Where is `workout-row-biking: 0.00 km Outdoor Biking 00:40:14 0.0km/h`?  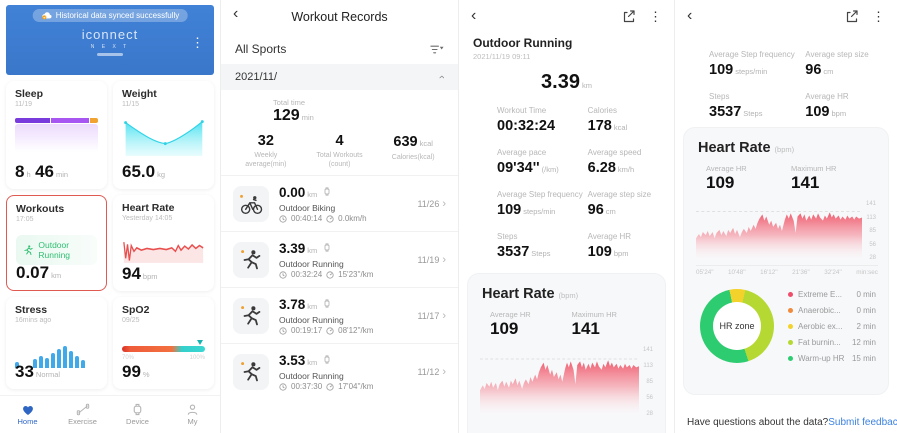 workout-row-biking: 0.00 km Outdoor Biking 00:40:14 0.0km/h is located at coordinates (339, 203).